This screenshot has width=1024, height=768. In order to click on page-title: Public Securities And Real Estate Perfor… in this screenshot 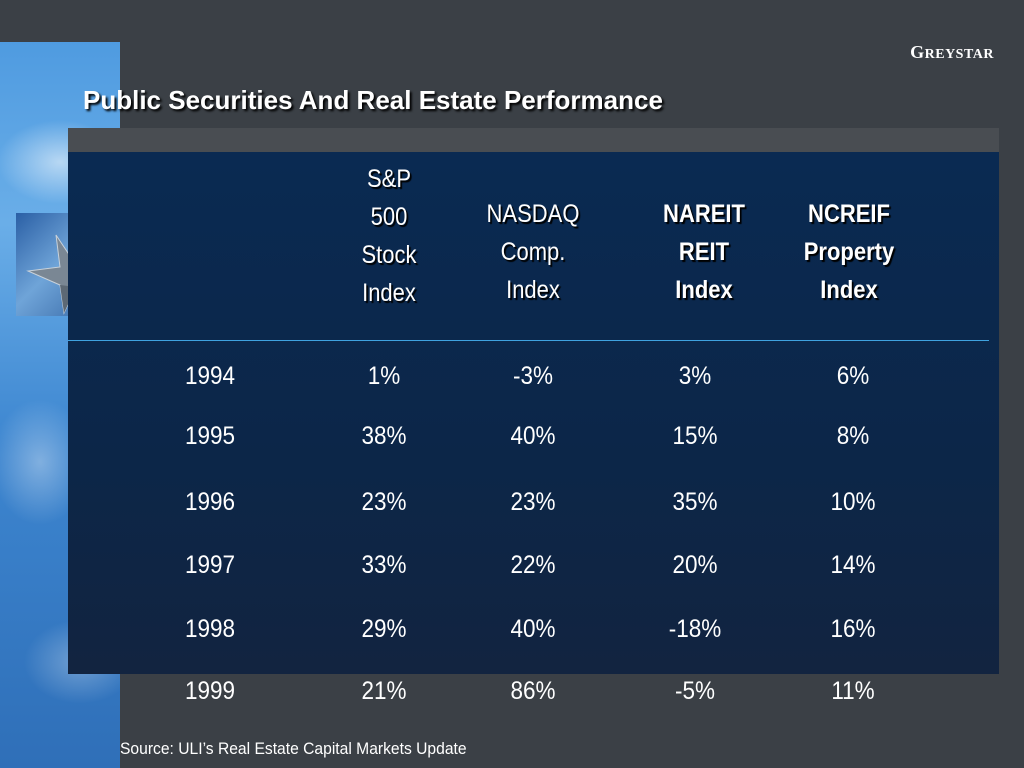, I will do `click(373, 100)`.